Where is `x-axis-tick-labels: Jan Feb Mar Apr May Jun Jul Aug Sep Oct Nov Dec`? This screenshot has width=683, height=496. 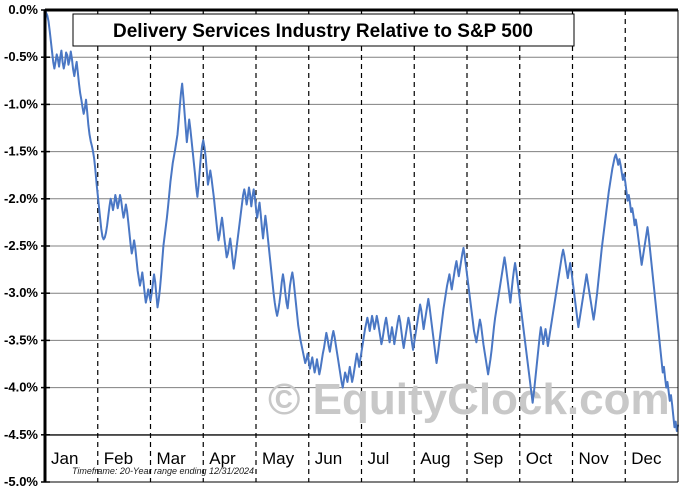 x-axis-tick-labels: Jan Feb Mar Apr May Jun Jul Aug Sep Oct Nov Dec is located at coordinates (356, 458).